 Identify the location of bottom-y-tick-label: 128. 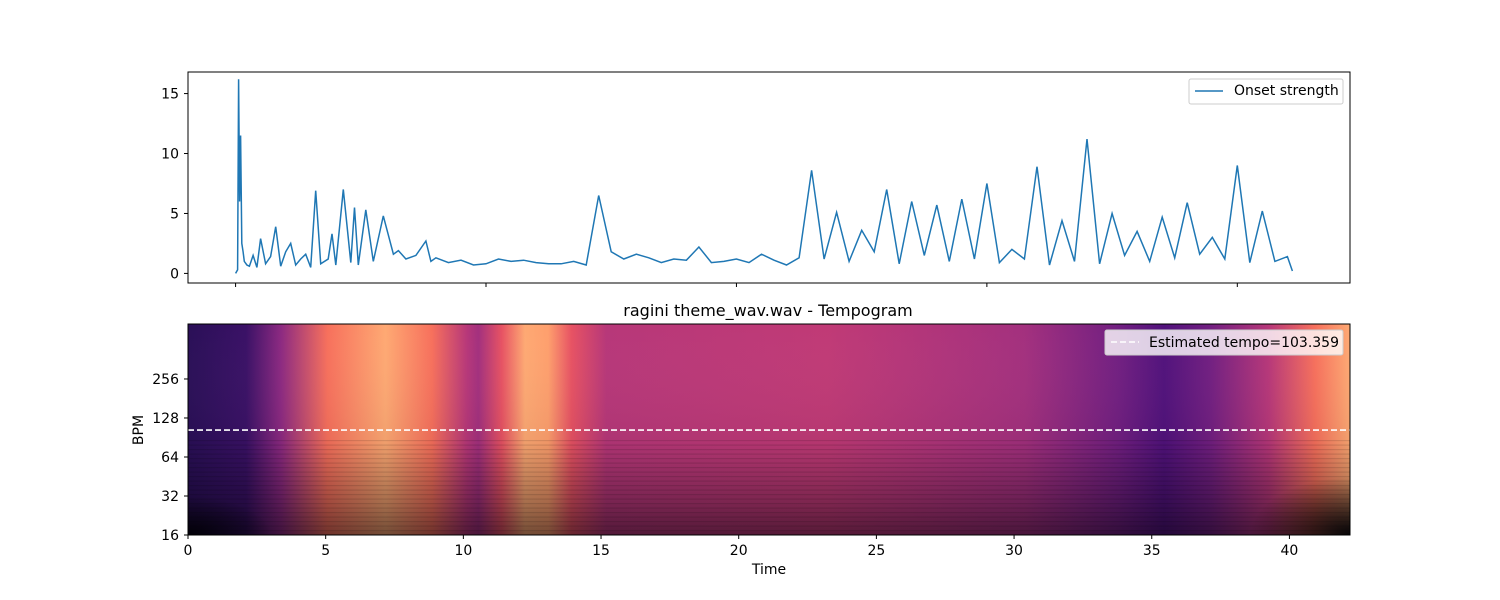
(165, 419).